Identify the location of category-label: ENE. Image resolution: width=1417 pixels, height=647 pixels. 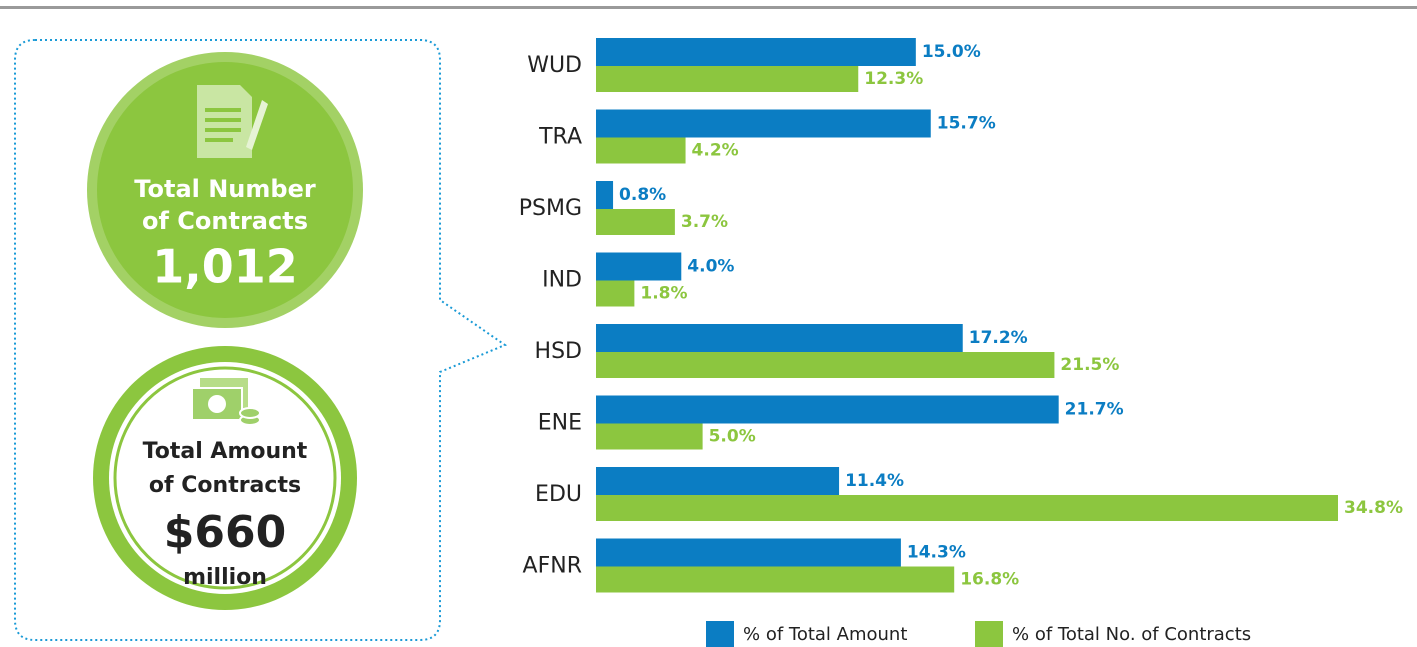
(560, 423).